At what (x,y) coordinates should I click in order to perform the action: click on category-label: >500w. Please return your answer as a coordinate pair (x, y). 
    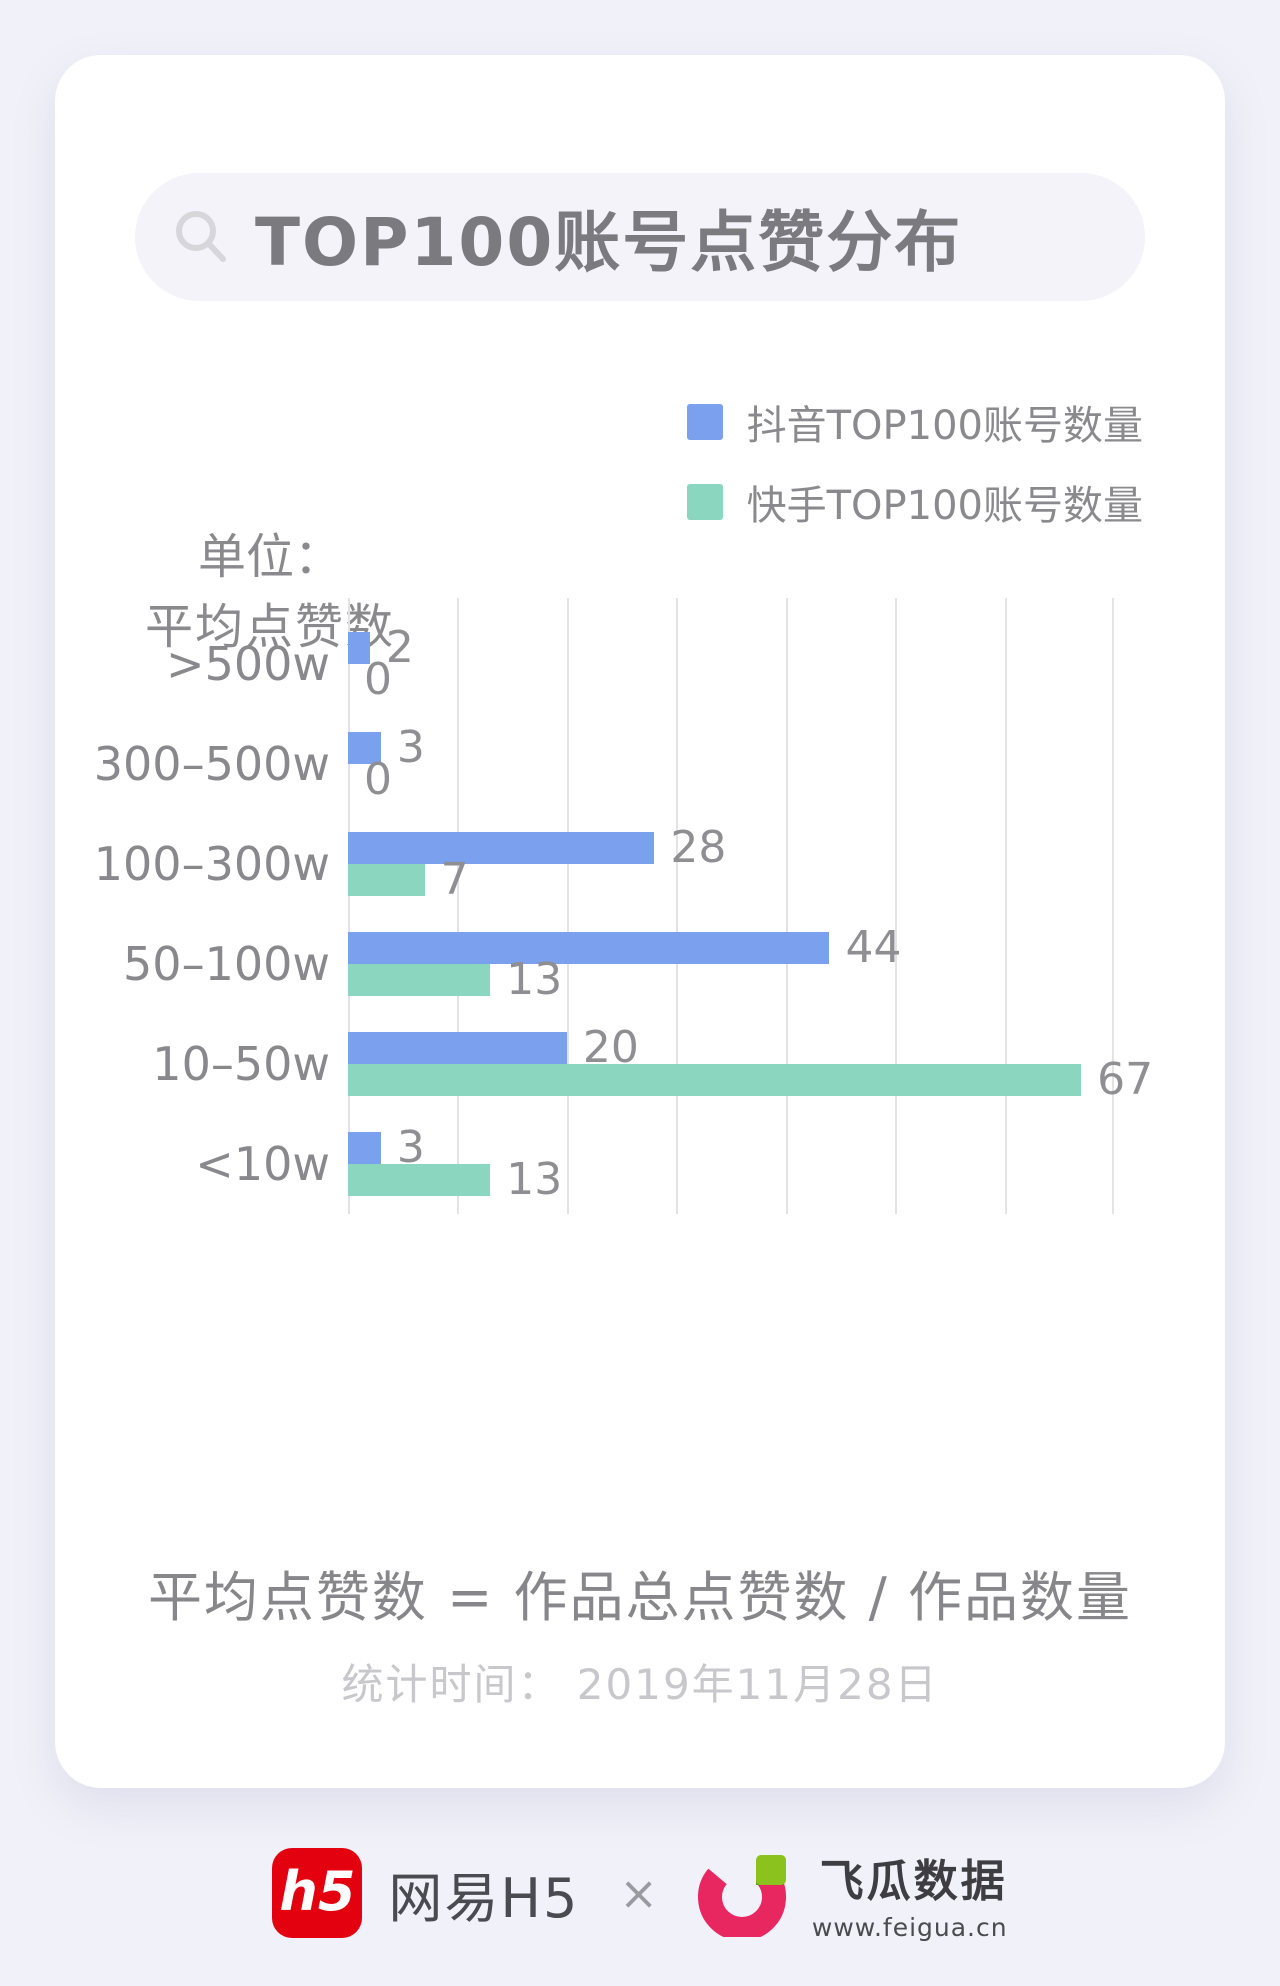
    Looking at the image, I should click on (248, 664).